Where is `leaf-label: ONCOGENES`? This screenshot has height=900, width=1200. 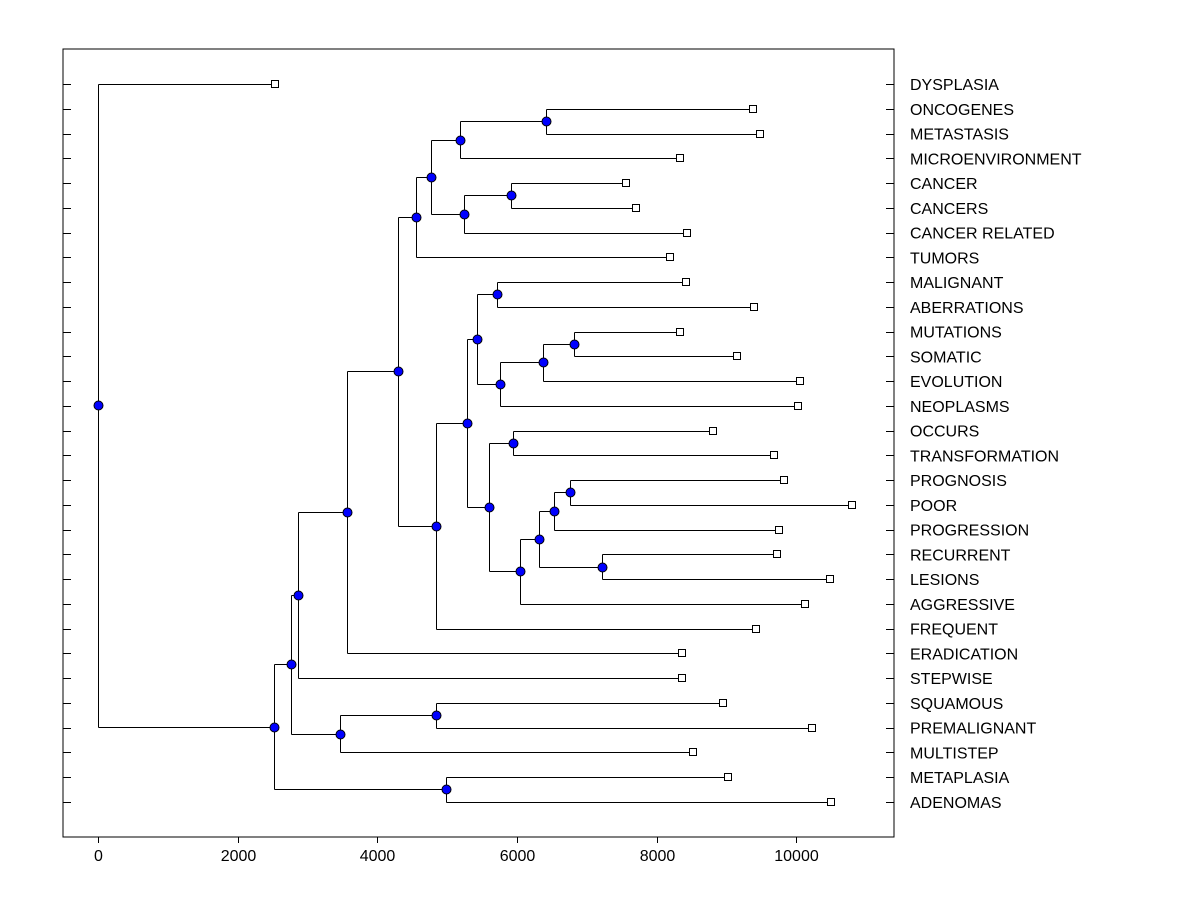
leaf-label: ONCOGENES is located at coordinates (962, 110).